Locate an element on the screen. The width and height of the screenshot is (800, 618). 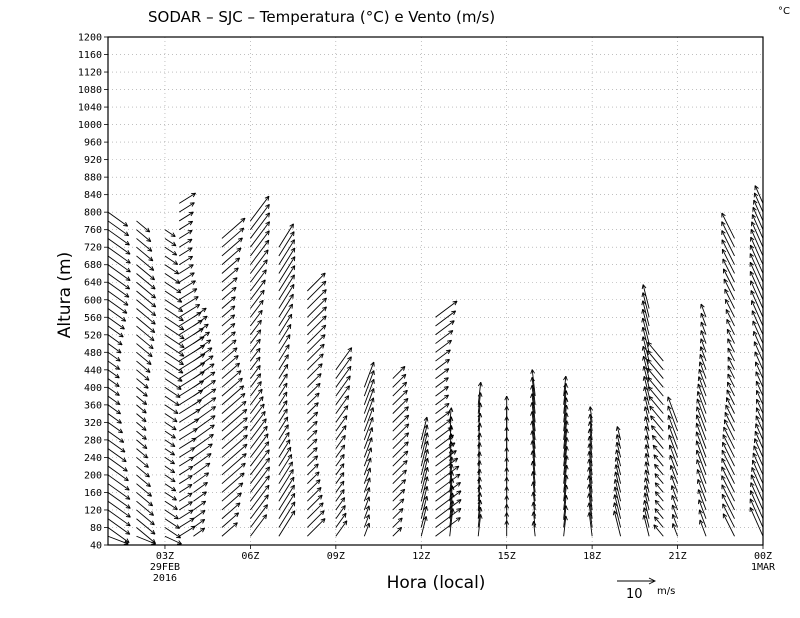
y-tick-label: 560 is located at coordinates (93, 318).